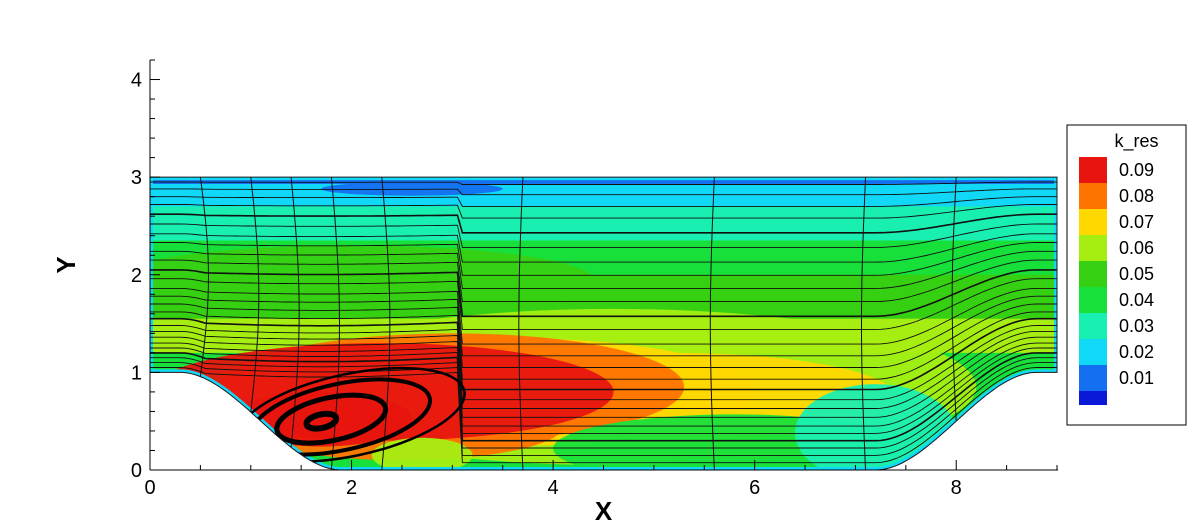  Describe the element at coordinates (1136, 274) in the screenshot. I see `legend-label: 0.05` at that location.